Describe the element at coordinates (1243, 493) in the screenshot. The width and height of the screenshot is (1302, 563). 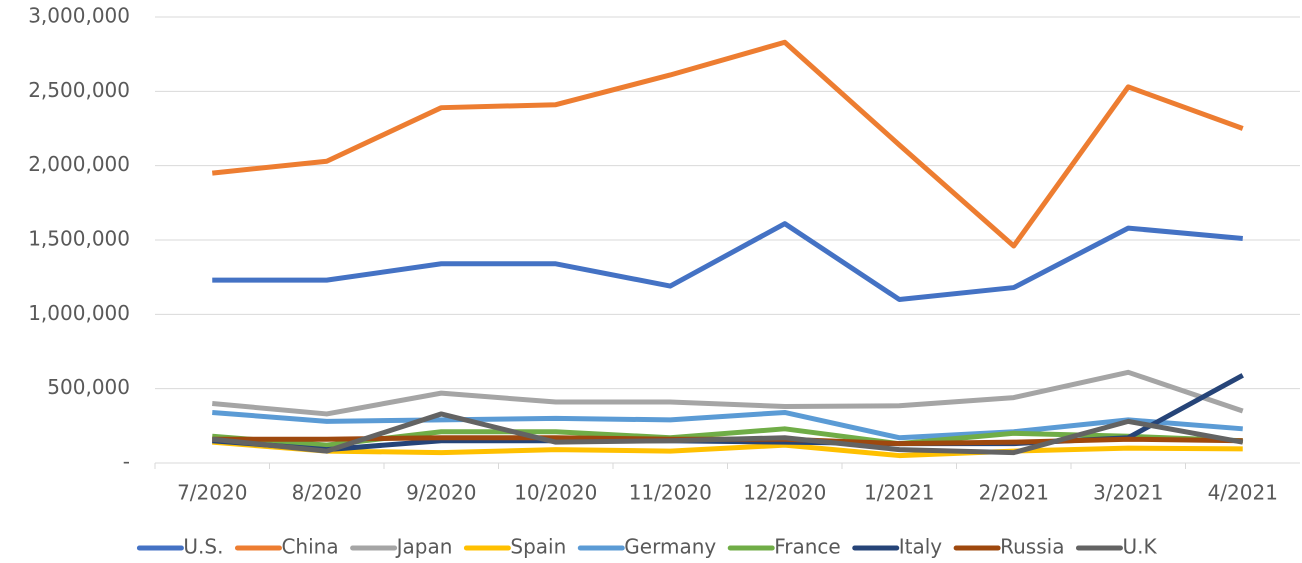
I see `x-tick-label: 4/2021` at that location.